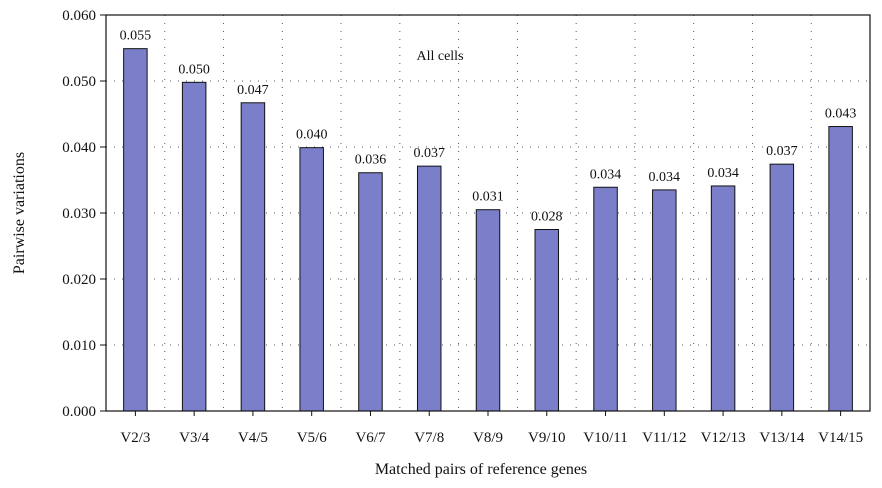  What do you see at coordinates (488, 438) in the screenshot?
I see `x-tick-label: V8/9` at bounding box center [488, 438].